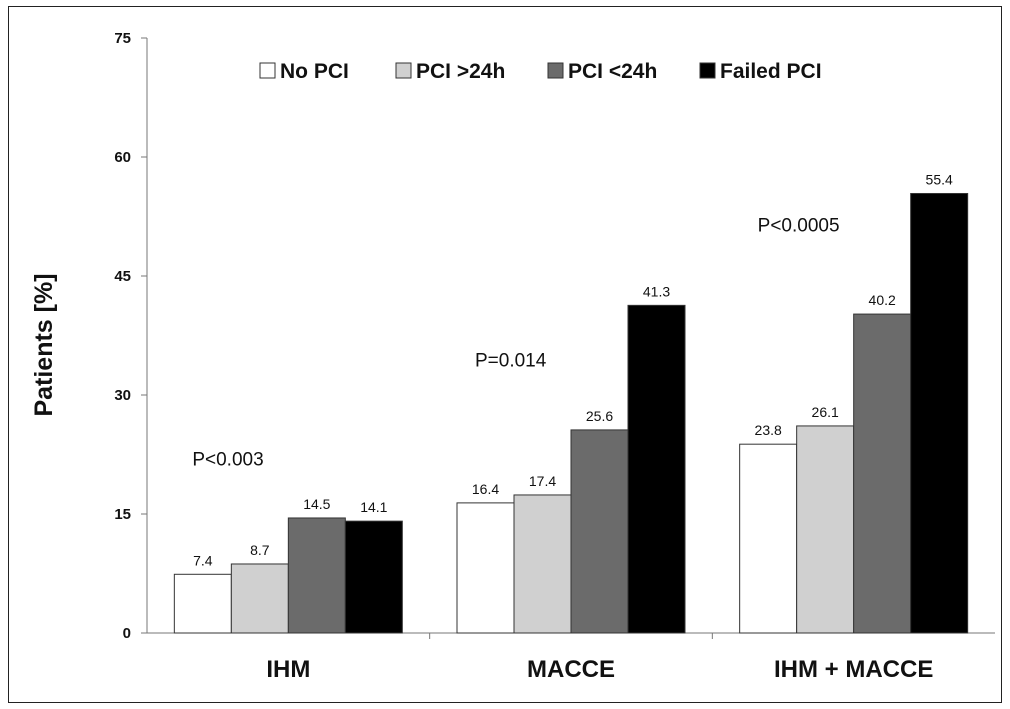 The width and height of the screenshot is (1010, 709). Describe the element at coordinates (122, 395) in the screenshot. I see `y-tick-label: 30` at that location.